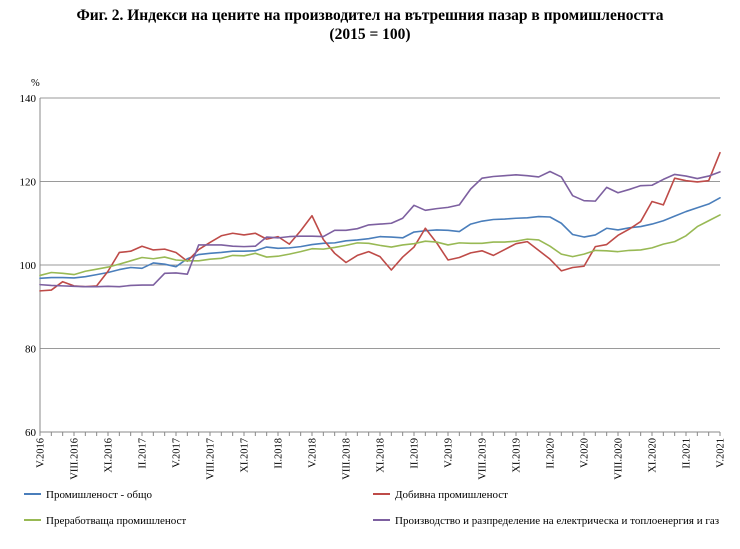 This screenshot has width=740, height=549. What do you see at coordinates (211, 459) in the screenshot?
I see `x-tick-label: VIII.2017` at bounding box center [211, 459].